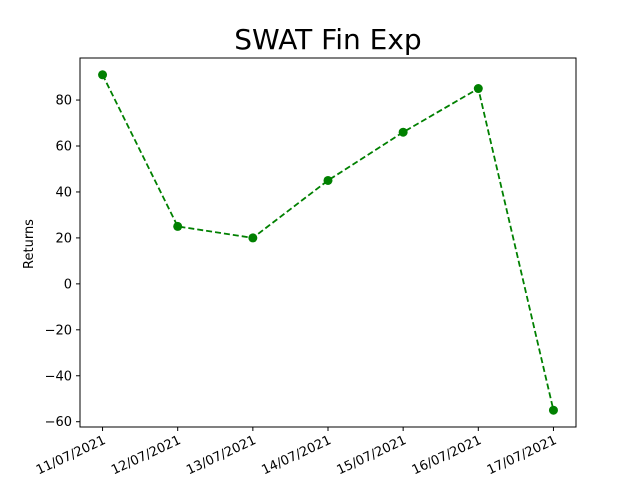 The image size is (640, 484). Describe the element at coordinates (68, 284) in the screenshot. I see `y-tick-label: 0` at that location.